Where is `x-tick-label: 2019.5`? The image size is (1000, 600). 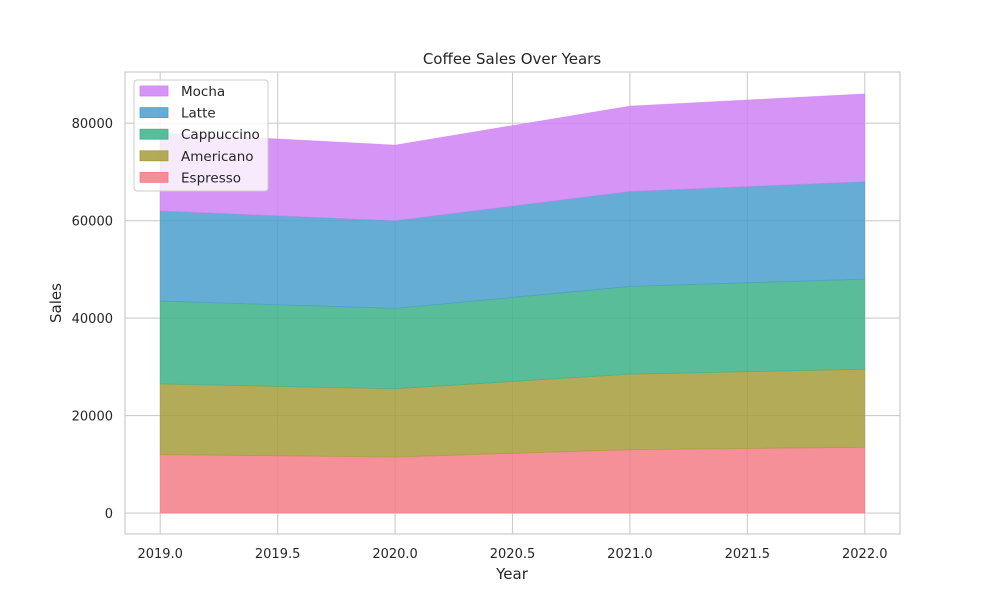
x-tick-label: 2019.5 is located at coordinates (278, 554).